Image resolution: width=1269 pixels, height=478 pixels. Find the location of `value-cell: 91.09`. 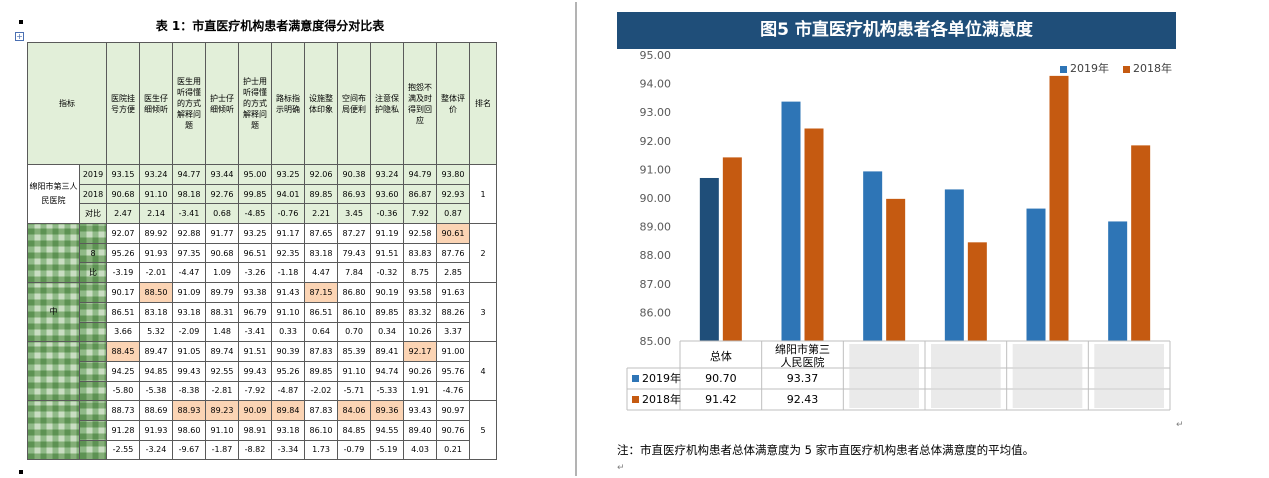

value-cell: 91.09 is located at coordinates (189, 292).